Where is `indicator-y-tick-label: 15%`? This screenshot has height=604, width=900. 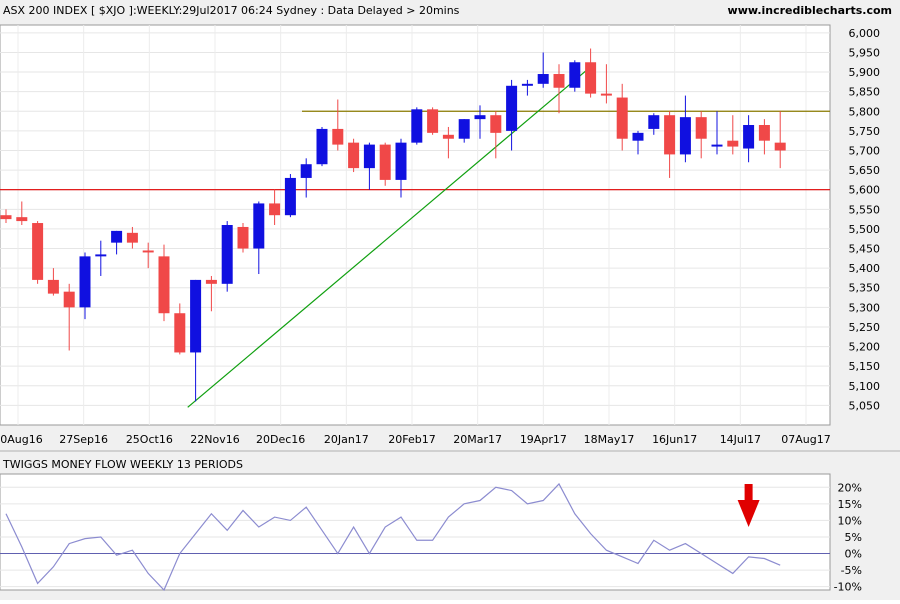
indicator-y-tick-label: 15% is located at coordinates (850, 504).